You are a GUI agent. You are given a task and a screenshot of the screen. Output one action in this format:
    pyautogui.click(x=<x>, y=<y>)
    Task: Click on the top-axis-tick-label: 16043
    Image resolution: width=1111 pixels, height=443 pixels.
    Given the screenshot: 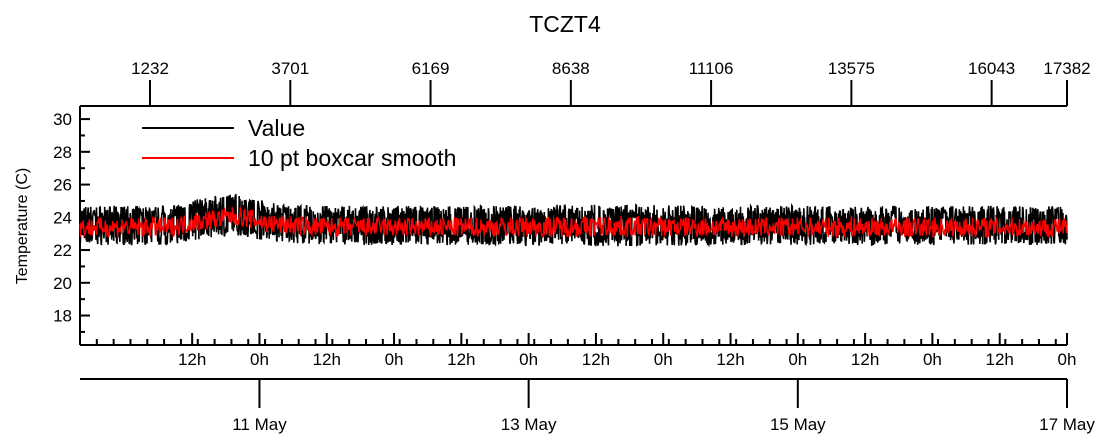 What is the action you would take?
    pyautogui.click(x=991, y=68)
    